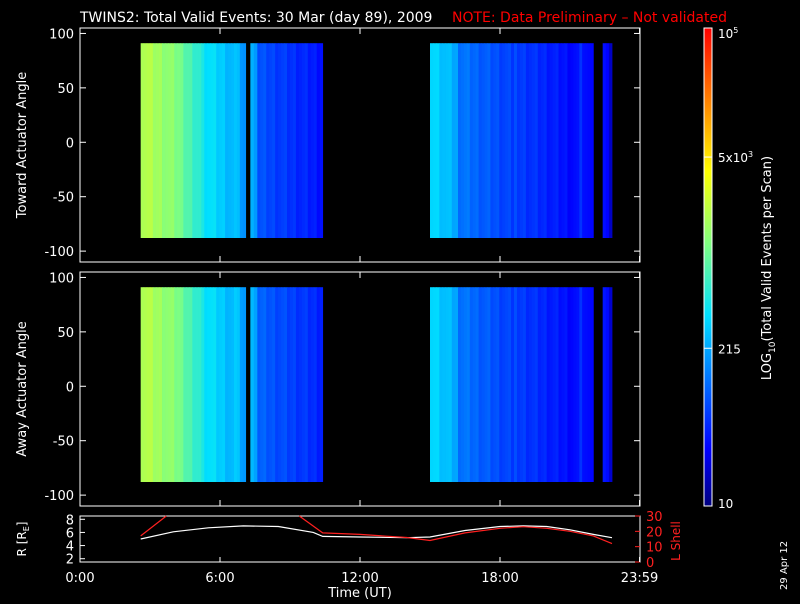 Image resolution: width=800 pixels, height=604 pixels. What do you see at coordinates (59, 496) in the screenshot?
I see `y-tick-label: -100` at bounding box center [59, 496].